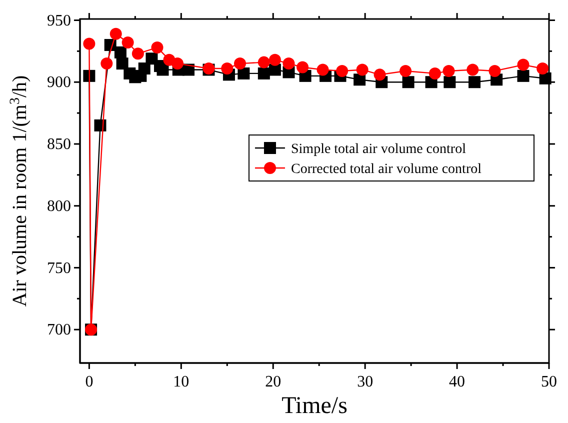 Image resolution: width=568 pixels, height=423 pixels. Describe the element at coordinates (59, 268) in the screenshot. I see `y-tick-label: 750` at that location.